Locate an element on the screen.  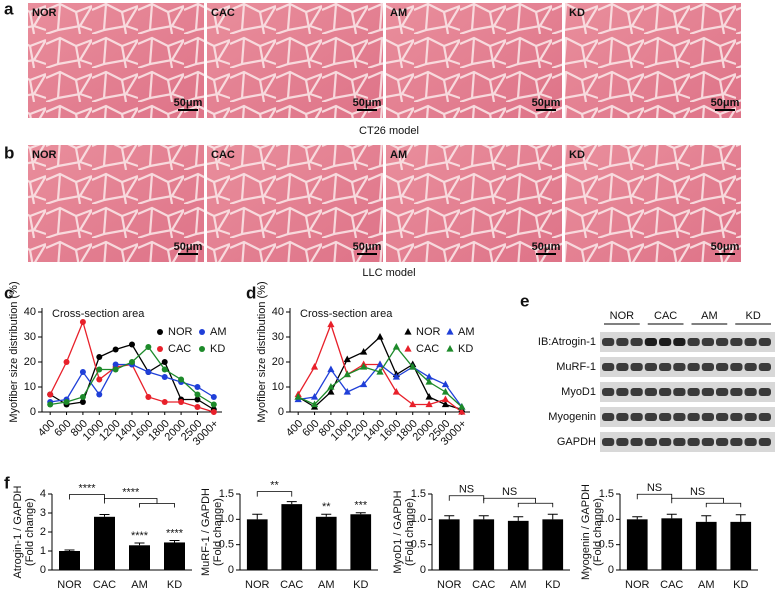
y-tick-label: 10 is located at coordinates (30, 387).